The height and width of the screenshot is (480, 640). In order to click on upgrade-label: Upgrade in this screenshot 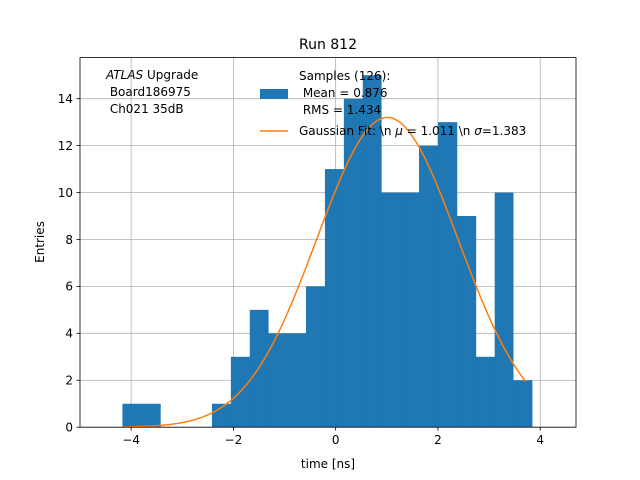, I will do `click(170, 75)`.